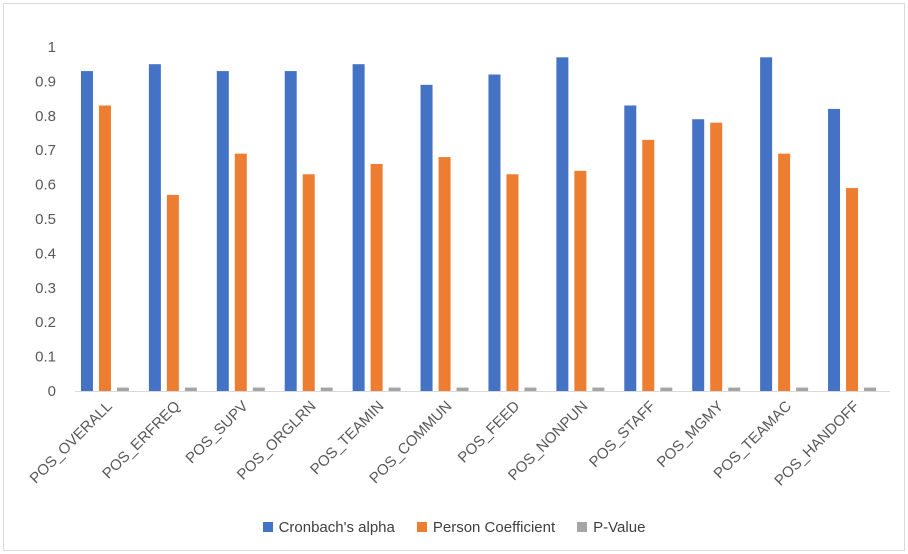 This screenshot has height=554, width=908. What do you see at coordinates (52, 47) in the screenshot?
I see `y-tick-label: 1` at bounding box center [52, 47].